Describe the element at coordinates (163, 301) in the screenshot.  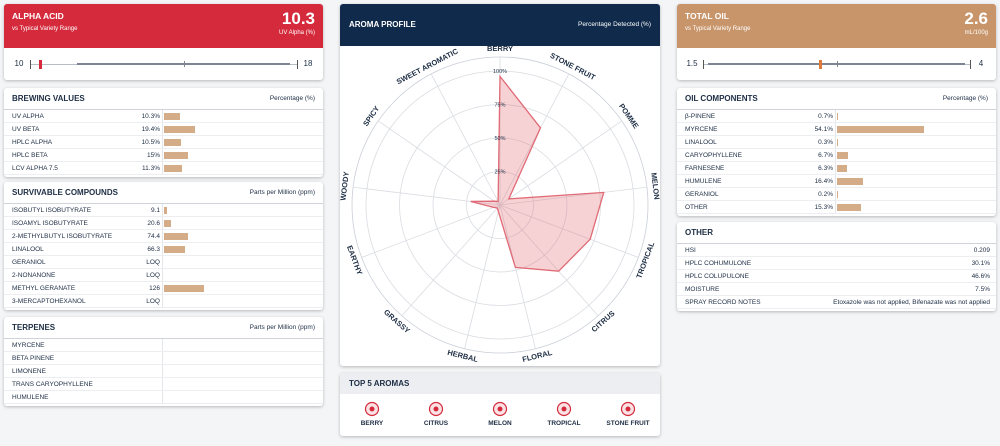
I see `table-row: 3-MERCAPTOHEXANOL LOQ` at that location.